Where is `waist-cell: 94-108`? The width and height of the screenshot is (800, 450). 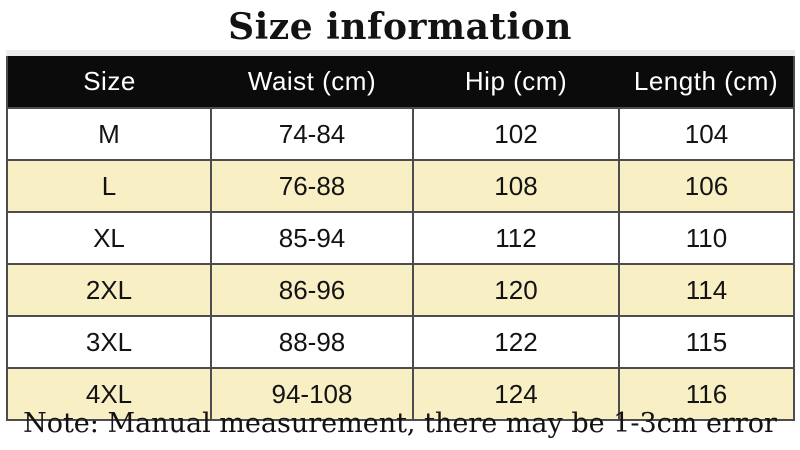
waist-cell: 94-108 is located at coordinates (312, 394).